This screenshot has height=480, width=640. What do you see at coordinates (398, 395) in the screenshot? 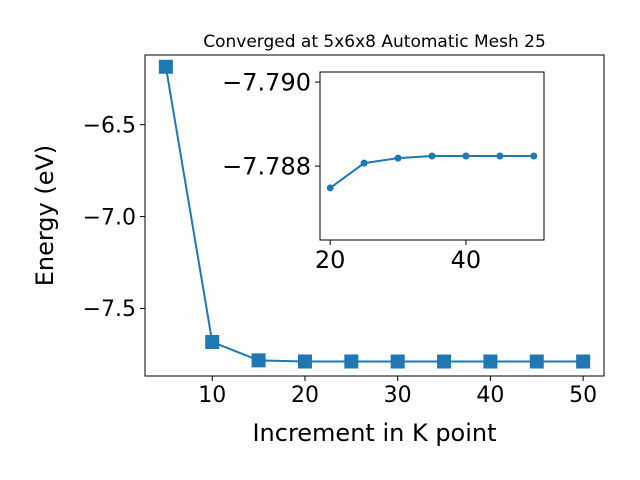
I see `x-tick-label: 30` at bounding box center [398, 395].